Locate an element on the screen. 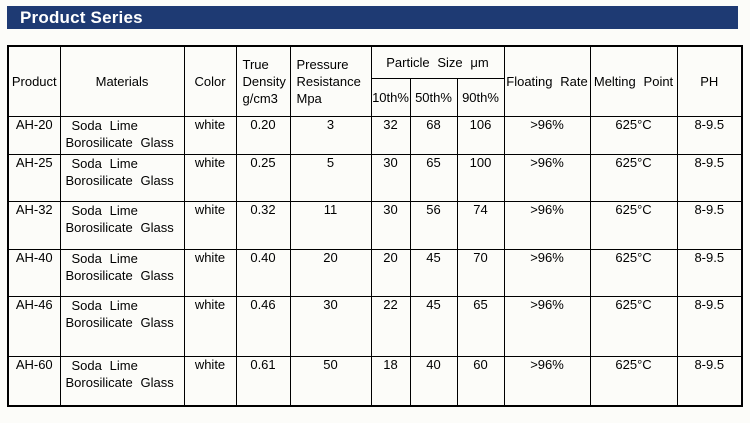  col-header-materials: Materials is located at coordinates (122, 81).